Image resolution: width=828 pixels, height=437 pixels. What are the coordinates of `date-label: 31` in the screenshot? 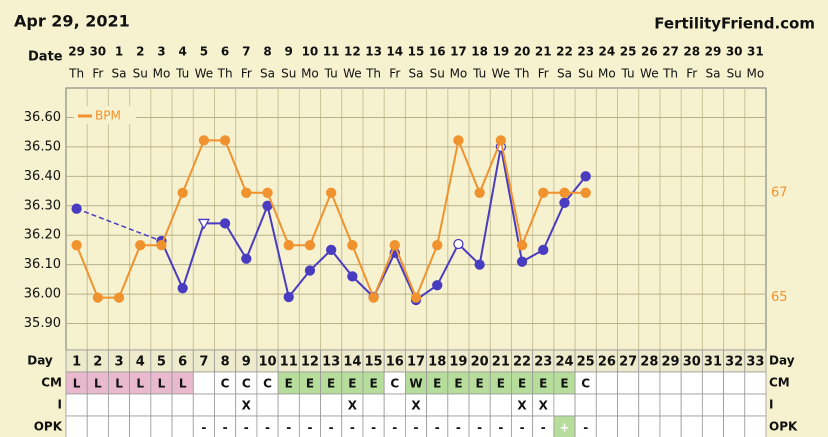 It's located at (755, 52).